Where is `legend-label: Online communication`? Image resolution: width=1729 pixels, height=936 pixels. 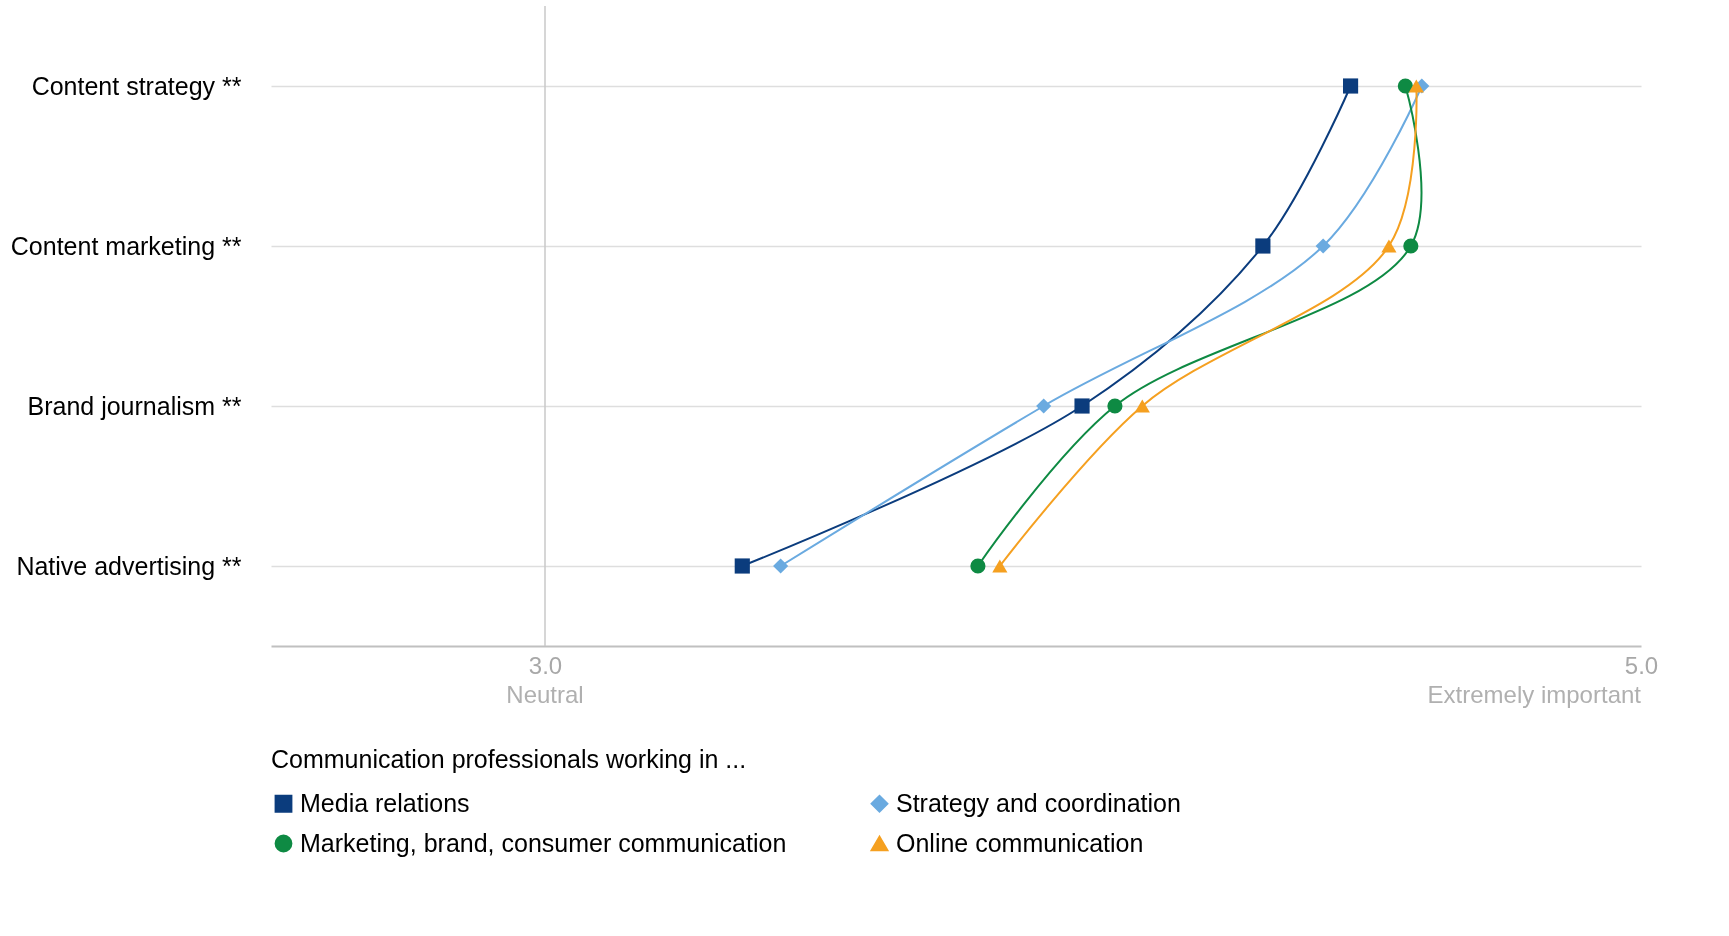 legend-label: Online communication is located at coordinates (1020, 842).